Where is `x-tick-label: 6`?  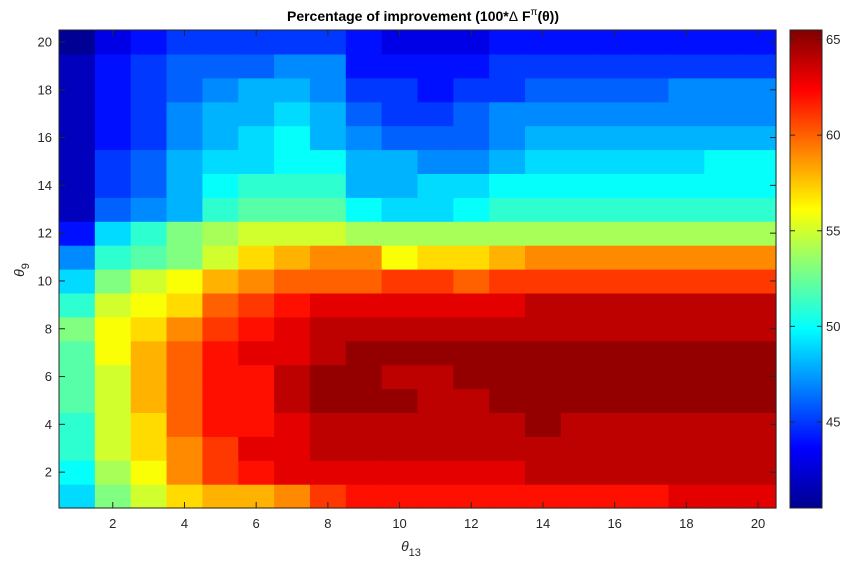
x-tick-label: 6 is located at coordinates (256, 523).